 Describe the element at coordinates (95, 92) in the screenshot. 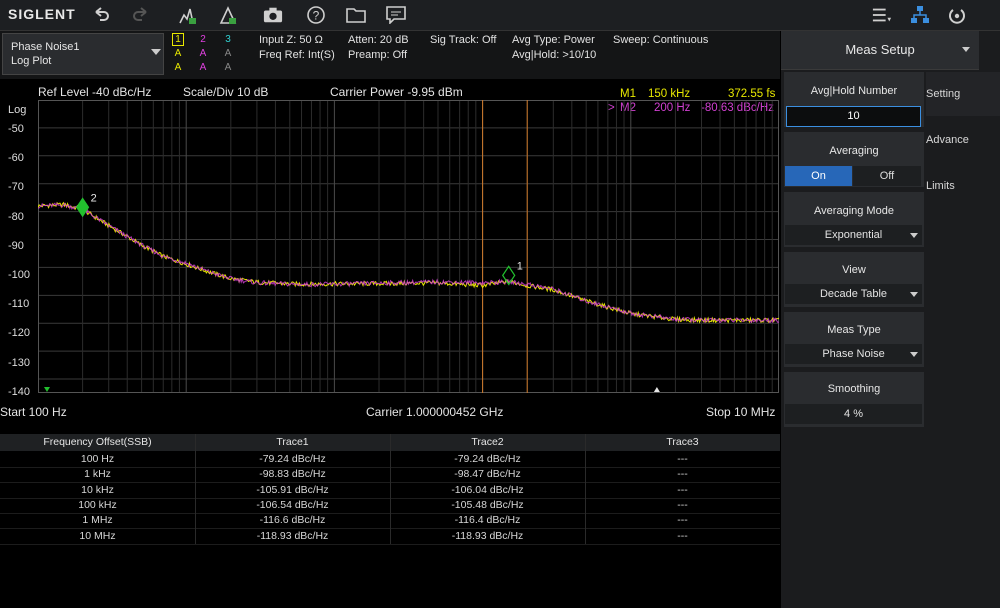

I see `ref-level: Ref Level -40 dBc/Hz` at that location.